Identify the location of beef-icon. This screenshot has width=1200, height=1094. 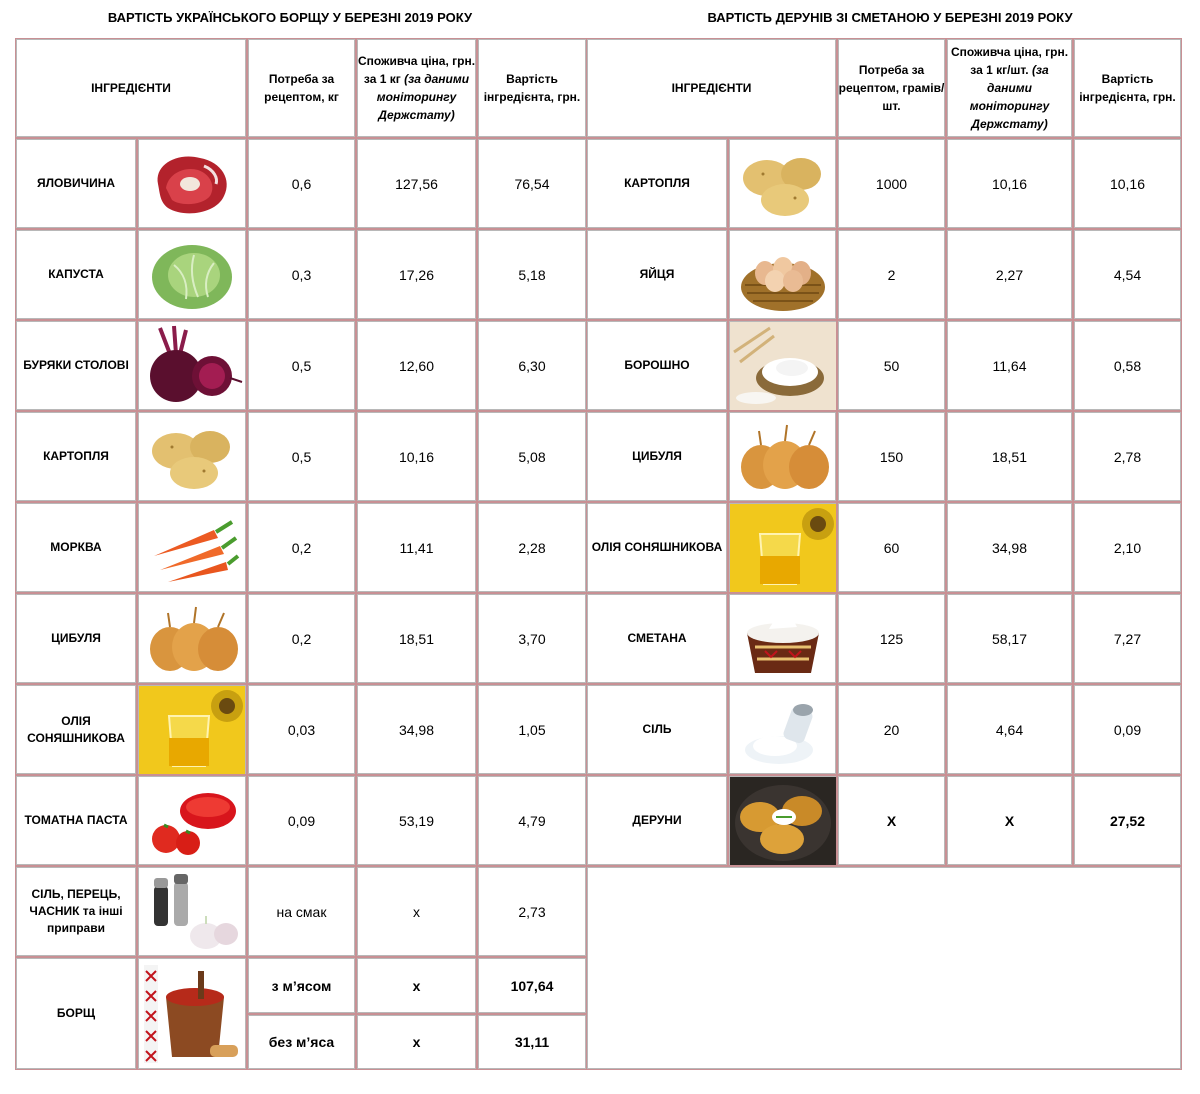
(192, 183).